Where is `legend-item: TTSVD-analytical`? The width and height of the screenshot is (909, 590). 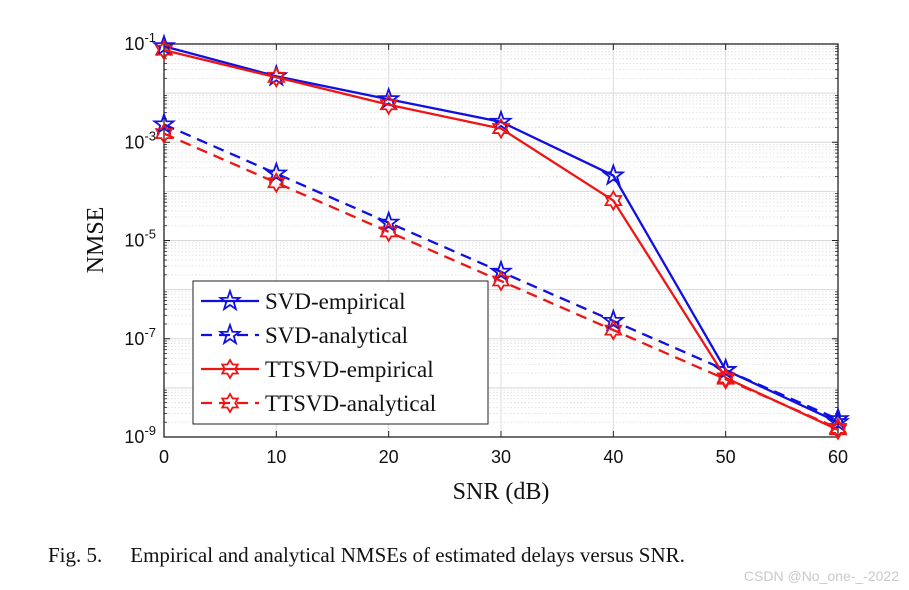 legend-item: TTSVD-analytical is located at coordinates (318, 403).